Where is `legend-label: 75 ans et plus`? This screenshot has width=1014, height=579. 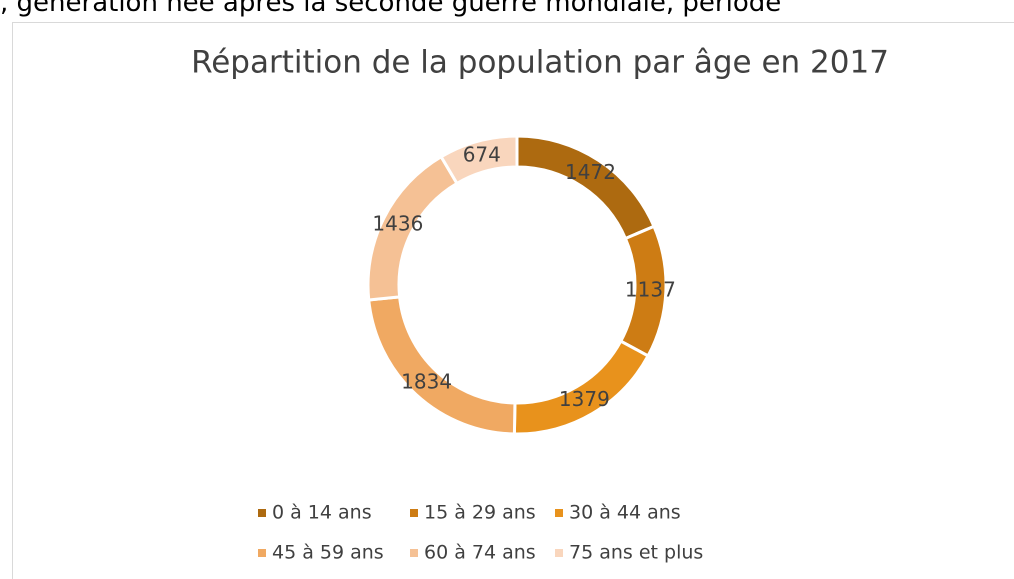 legend-label: 75 ans et plus is located at coordinates (636, 553).